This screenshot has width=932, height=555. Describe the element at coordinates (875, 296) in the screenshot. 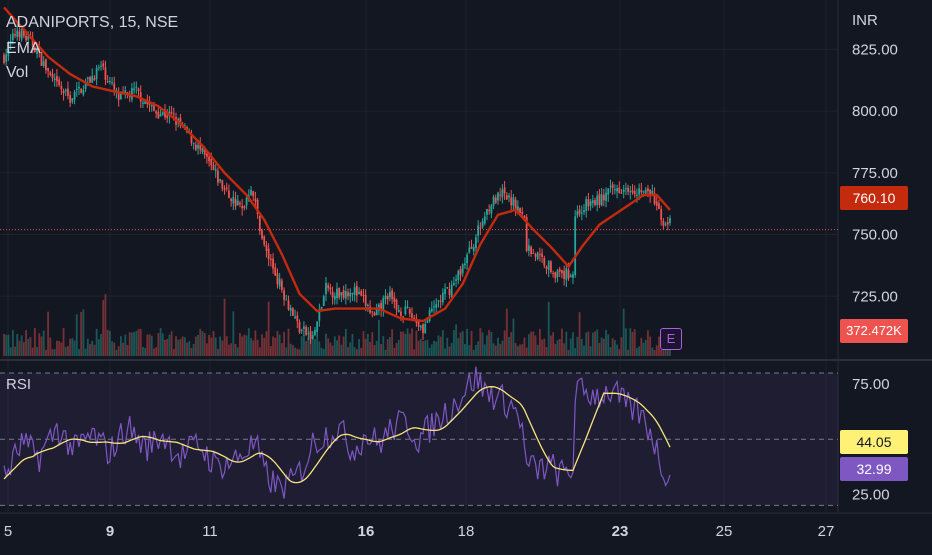

I see `price-tick-label: 725.00` at that location.